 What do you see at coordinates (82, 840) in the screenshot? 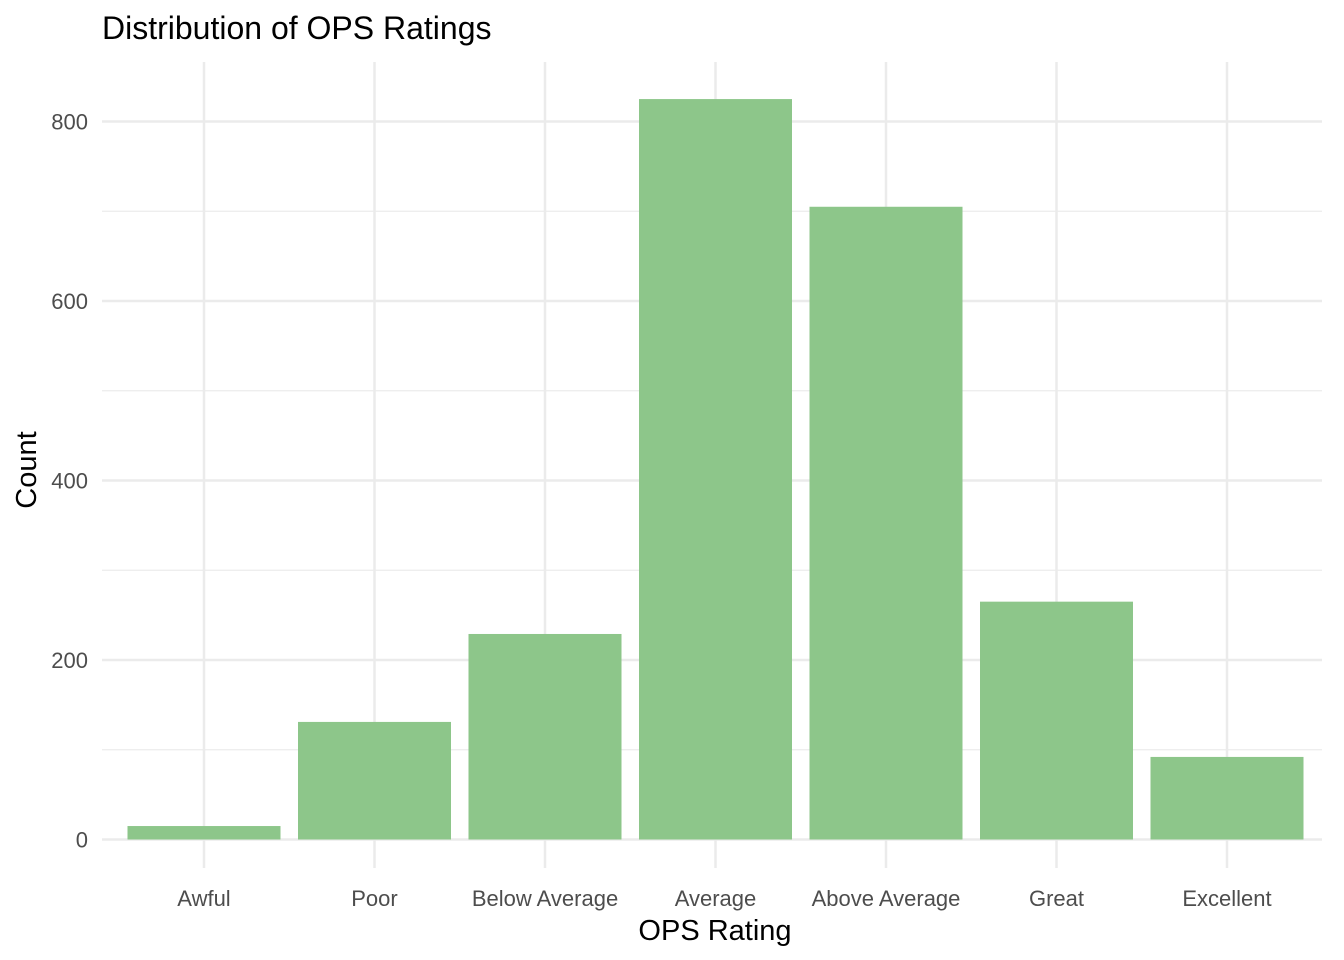
I see `y-tick-label: 0` at bounding box center [82, 840].